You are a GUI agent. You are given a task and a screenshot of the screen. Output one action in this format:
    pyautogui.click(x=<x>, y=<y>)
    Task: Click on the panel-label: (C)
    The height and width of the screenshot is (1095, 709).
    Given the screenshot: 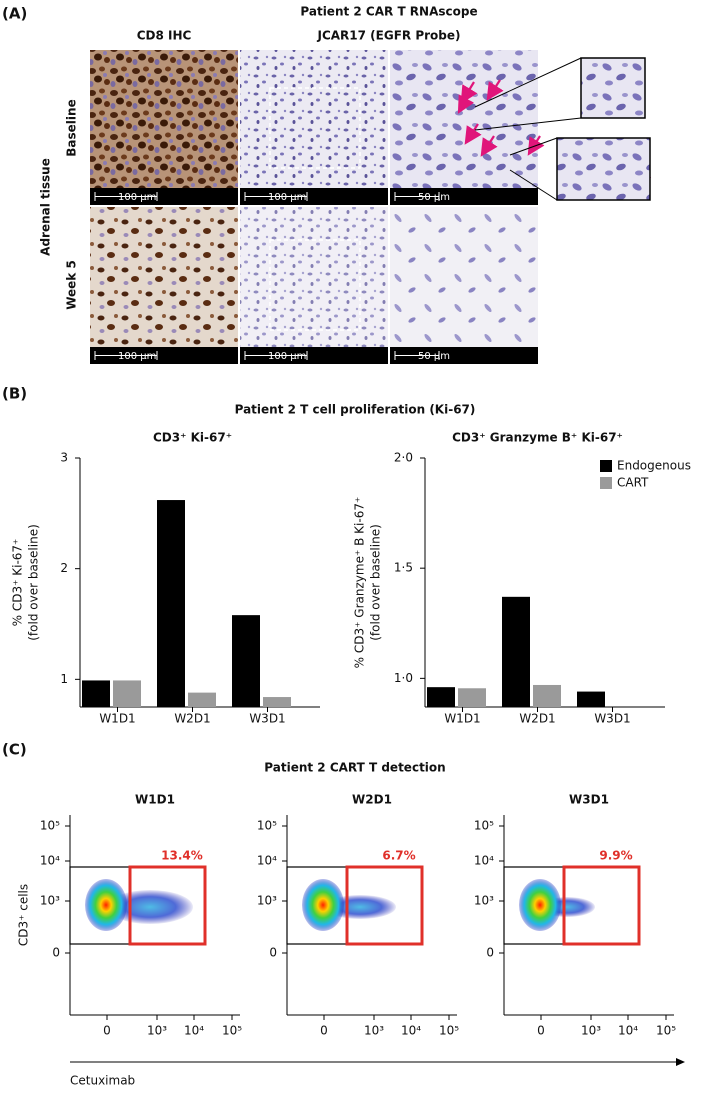 What is the action you would take?
    pyautogui.click(x=14, y=750)
    